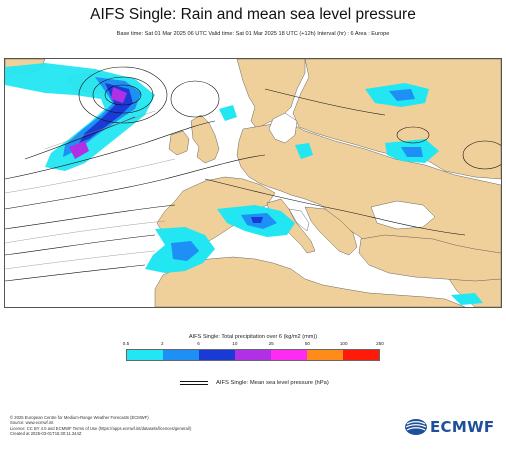 The width and height of the screenshot is (506, 455). Describe the element at coordinates (412, 152) in the screenshot. I see `precip-belarus-core` at that location.